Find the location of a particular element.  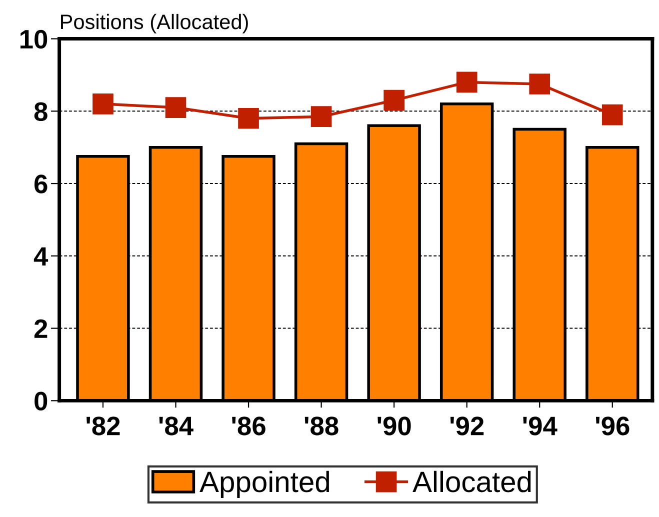

x-tick-label: '84 is located at coordinates (176, 426).